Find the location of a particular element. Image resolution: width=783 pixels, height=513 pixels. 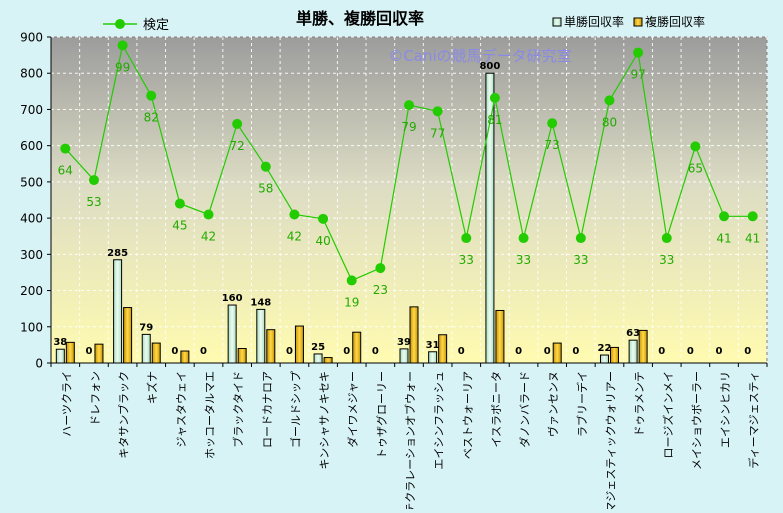

x-tick-label-text: キズナ is located at coordinates (152, 387).